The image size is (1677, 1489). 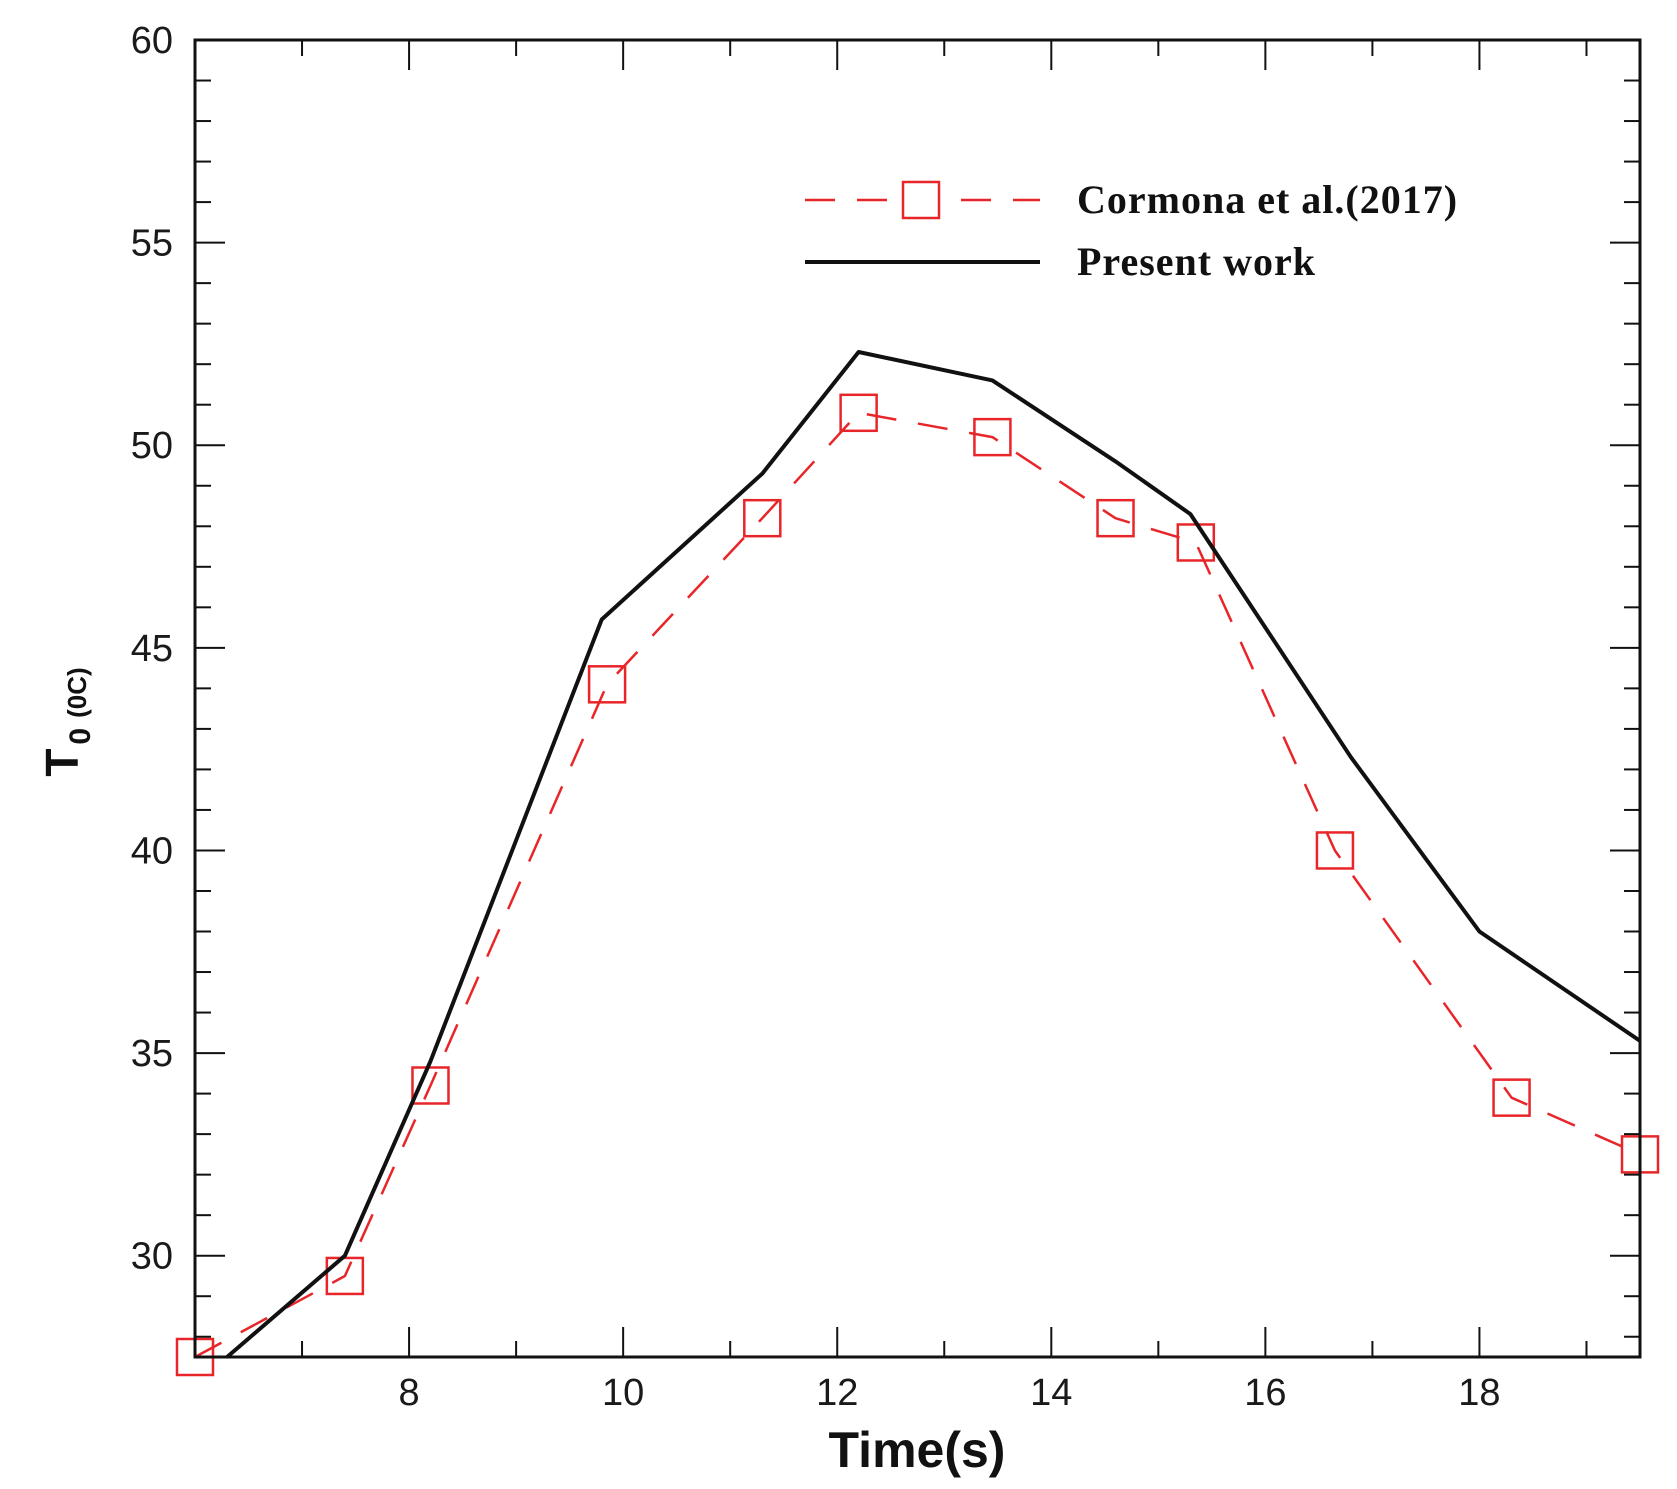 I want to click on y-axis-title-unit: (0C), so click(x=77, y=692).